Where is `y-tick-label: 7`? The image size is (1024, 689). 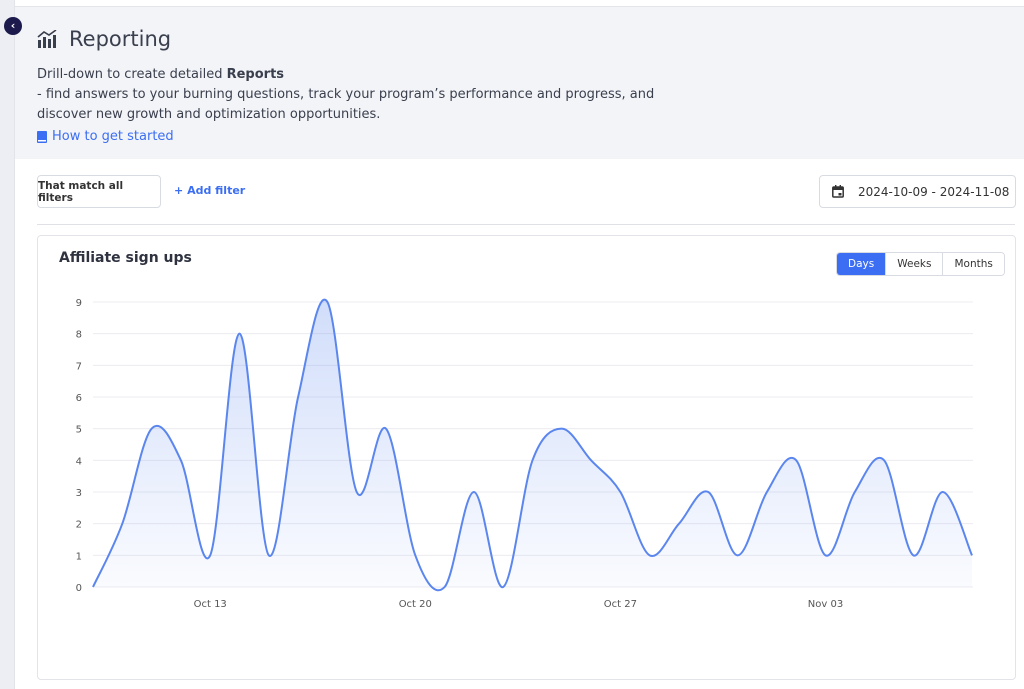
y-tick-label: 7 is located at coordinates (79, 366).